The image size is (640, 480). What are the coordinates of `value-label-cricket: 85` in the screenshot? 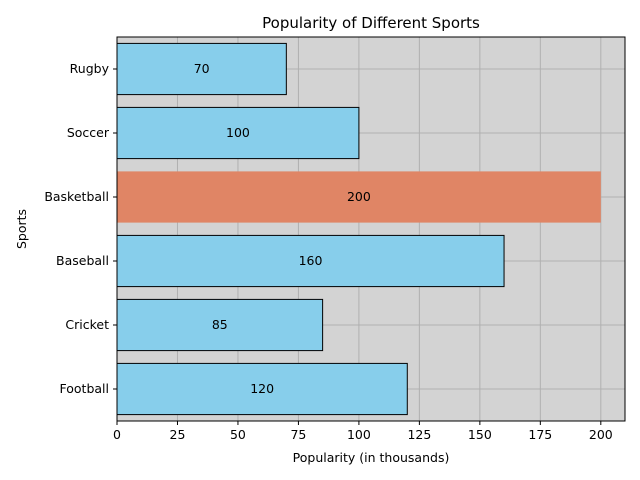 It's located at (220, 324).